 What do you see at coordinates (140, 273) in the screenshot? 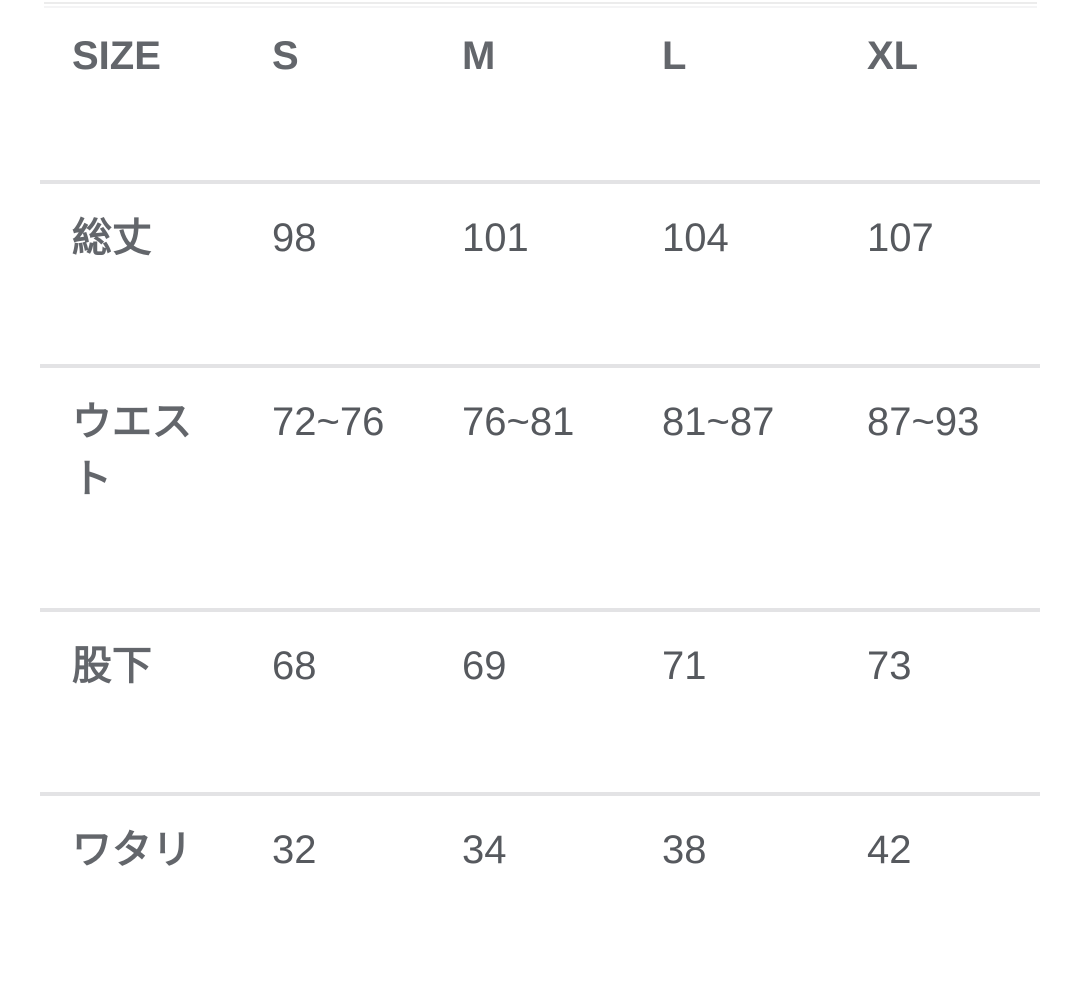
I see `row-label-total-length: 総丈` at bounding box center [140, 273].